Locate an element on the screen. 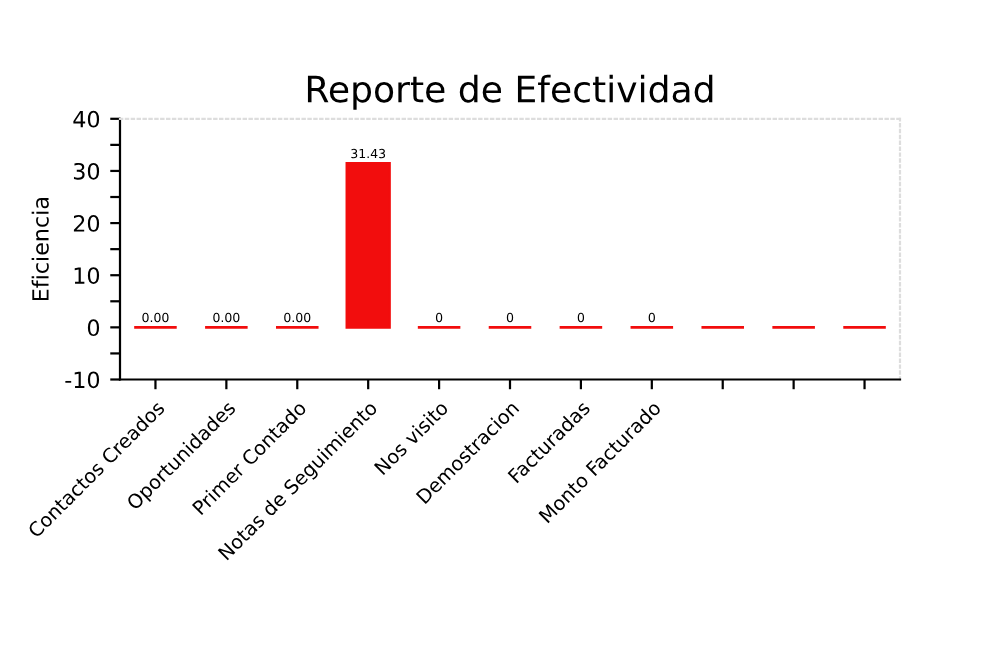  y-tick-label: 10 is located at coordinates (87, 275).